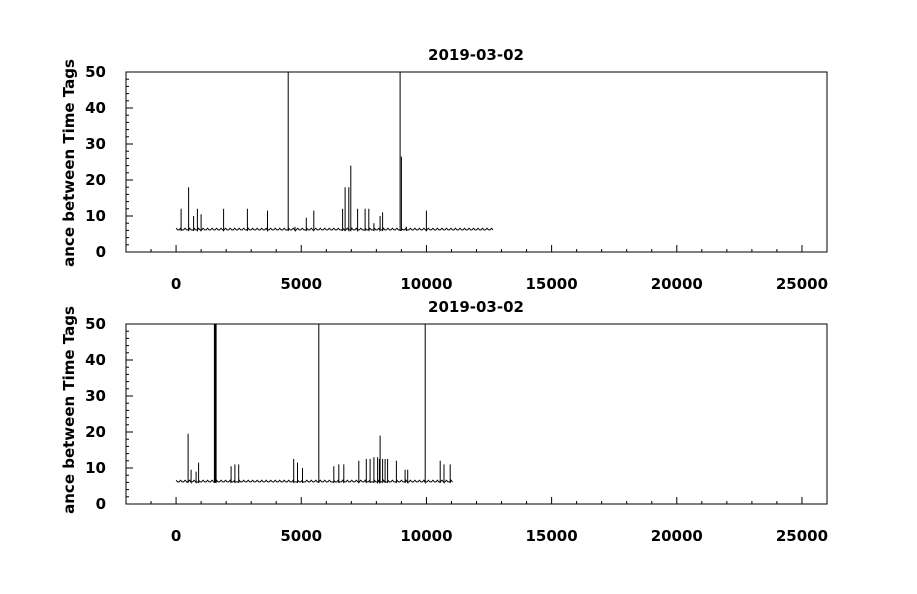 The width and height of the screenshot is (917, 594). Describe the element at coordinates (301, 284) in the screenshot. I see `top-x-tick-label: 5000` at that location.